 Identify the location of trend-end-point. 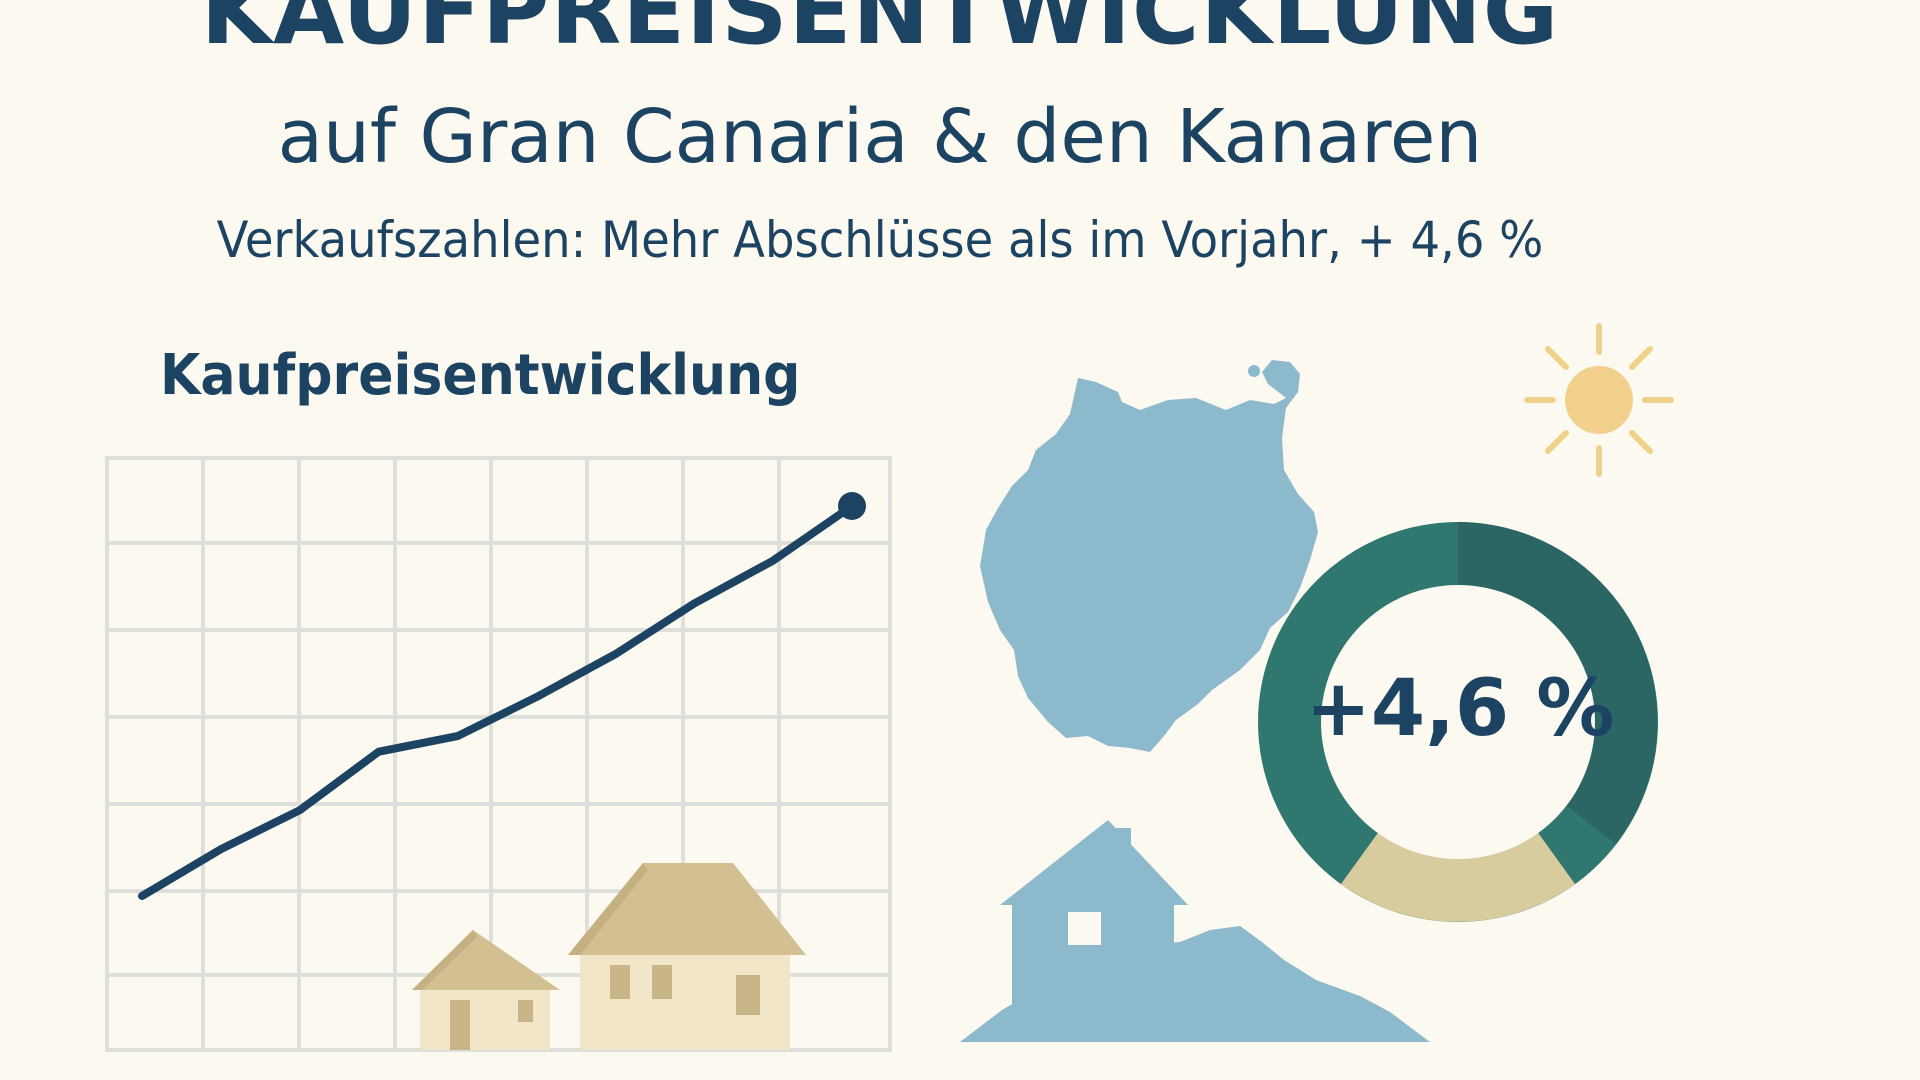
(852, 506).